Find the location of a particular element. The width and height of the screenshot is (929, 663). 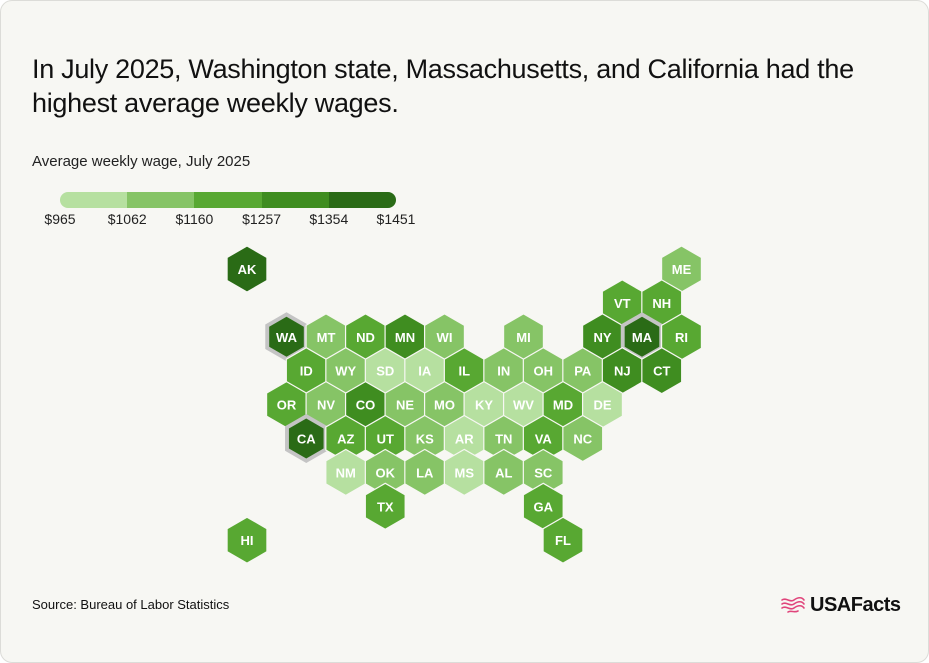

state-label: MD is located at coordinates (563, 405).